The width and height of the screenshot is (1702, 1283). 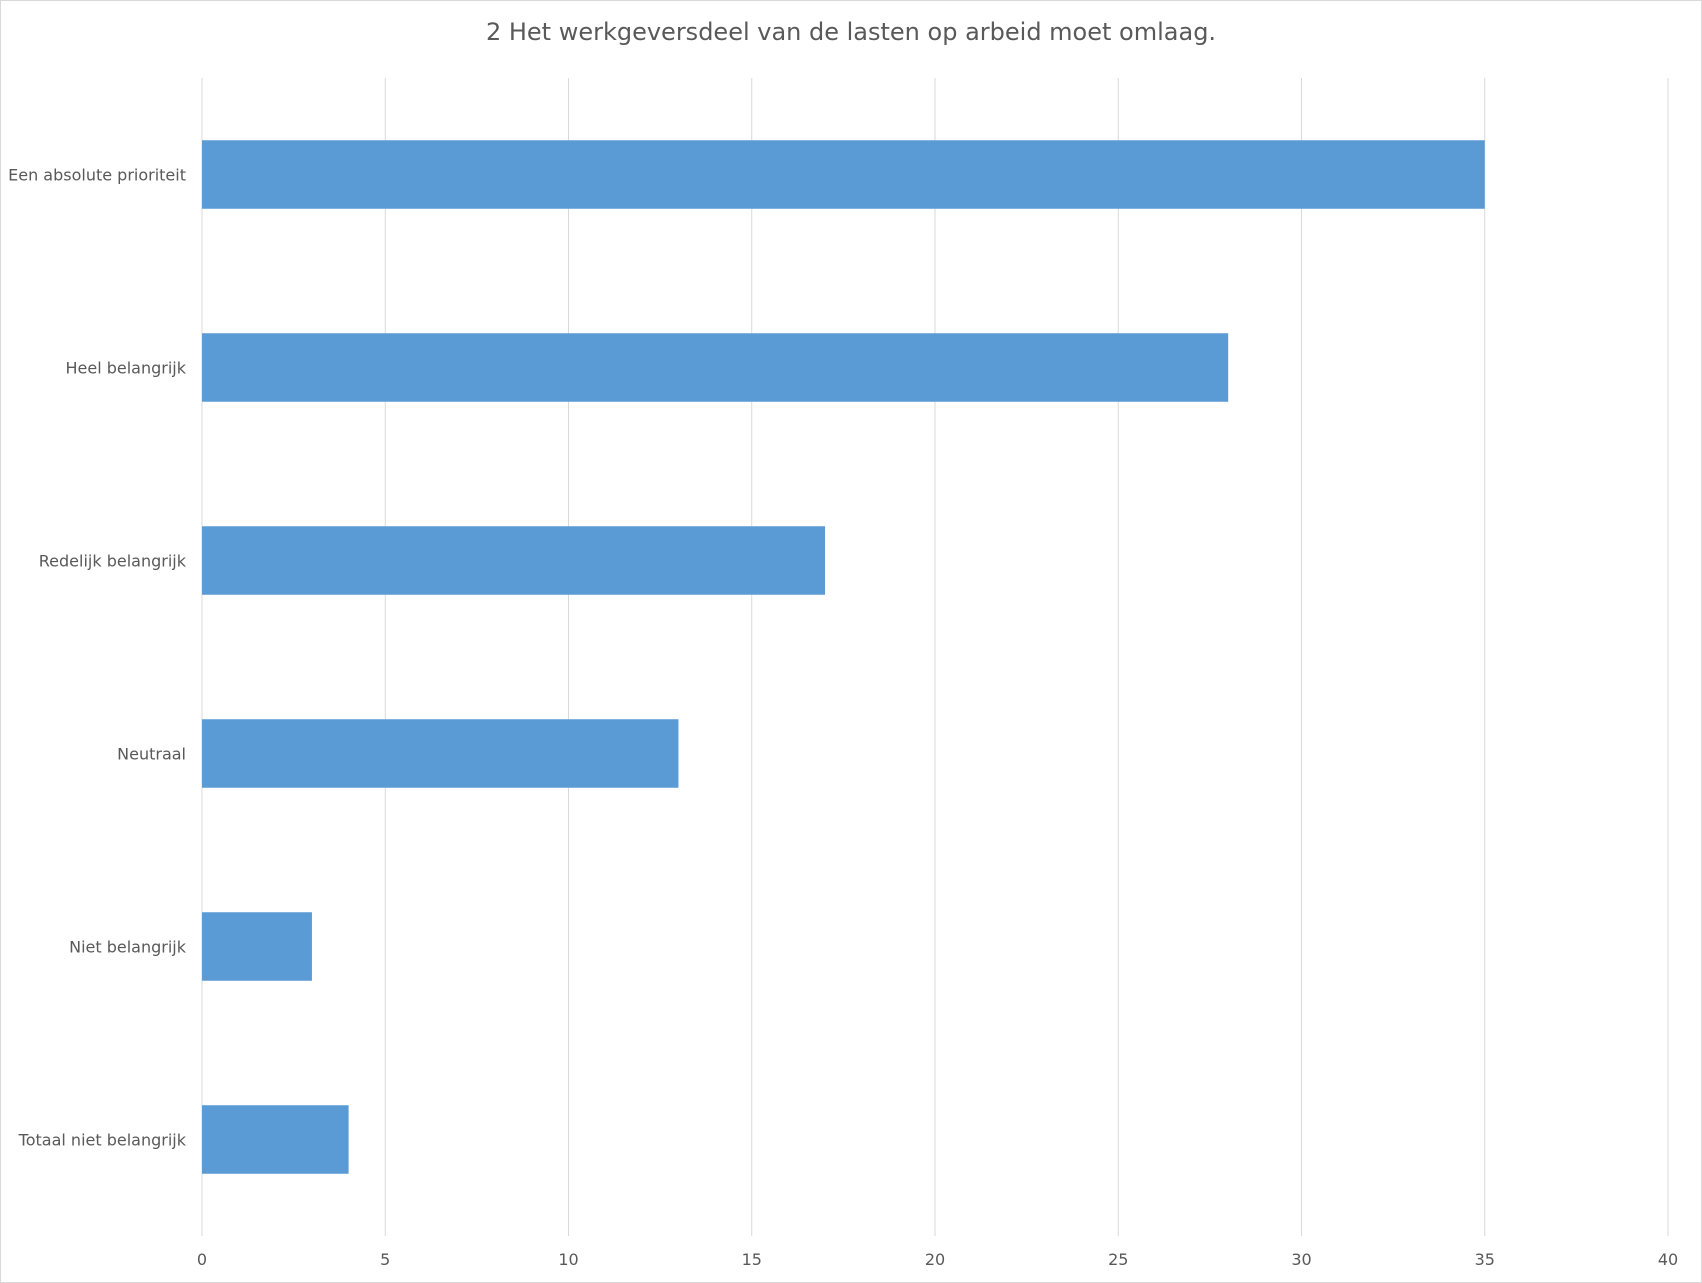 I want to click on category-label: Redelijk belangrijk, so click(x=113, y=561).